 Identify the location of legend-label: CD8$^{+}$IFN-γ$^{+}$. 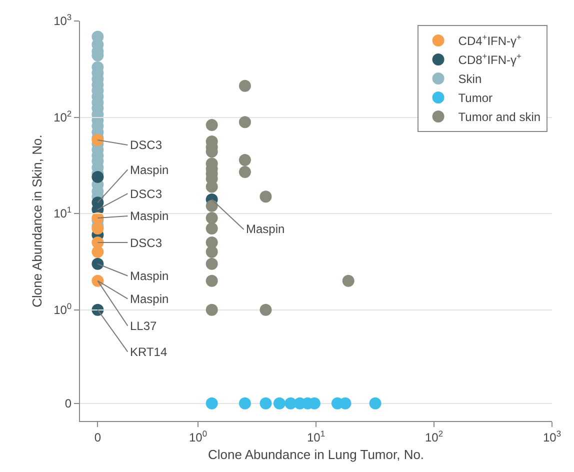
(490, 59).